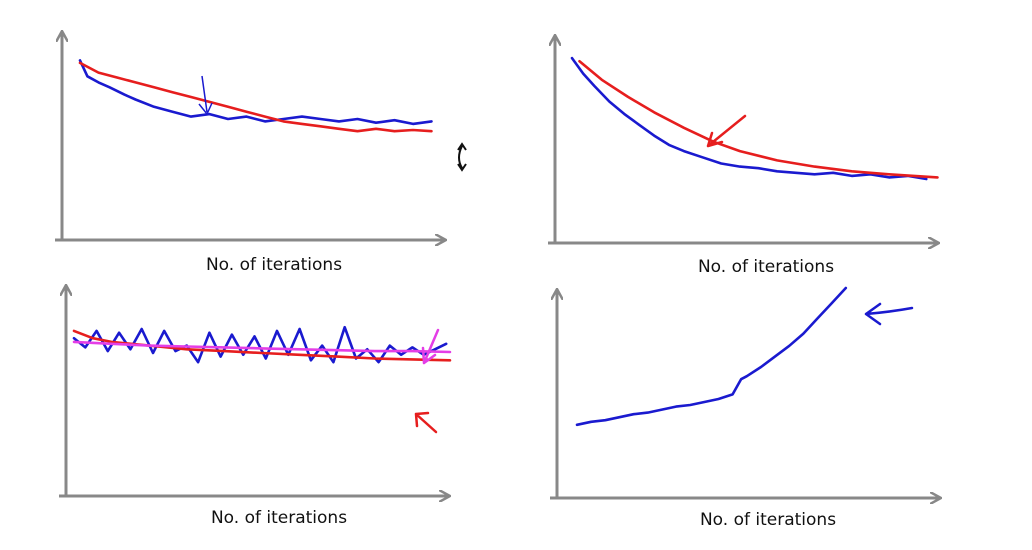 The height and width of the screenshot is (550, 1032). I want to click on blue-left-arrow-annotation, so click(889, 314).